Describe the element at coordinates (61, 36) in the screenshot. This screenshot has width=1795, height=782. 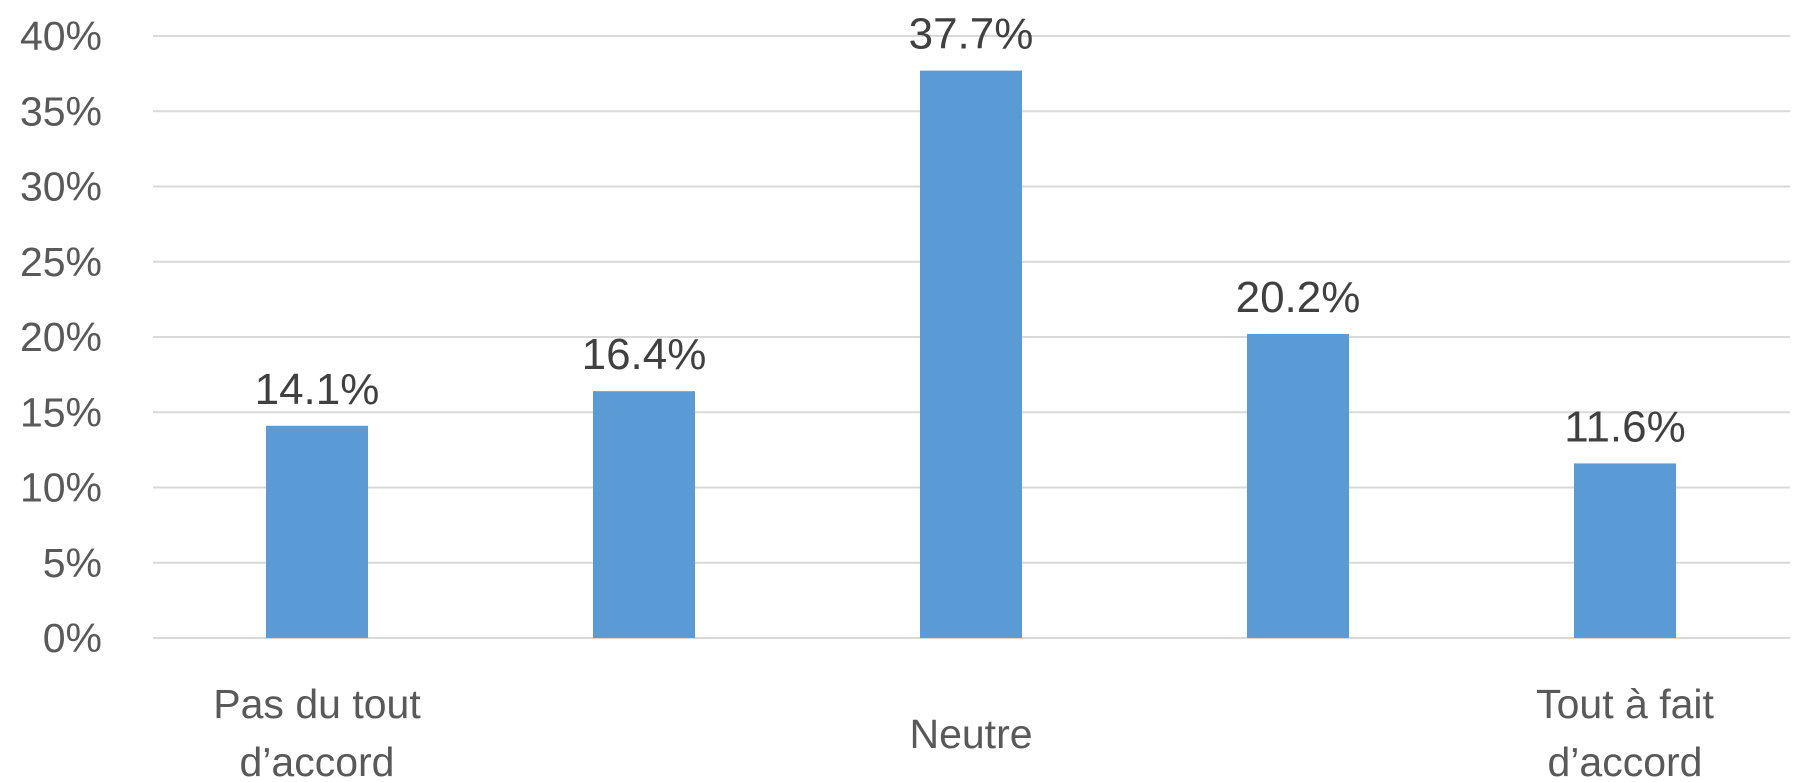
I see `y-tick-label: 40%` at that location.